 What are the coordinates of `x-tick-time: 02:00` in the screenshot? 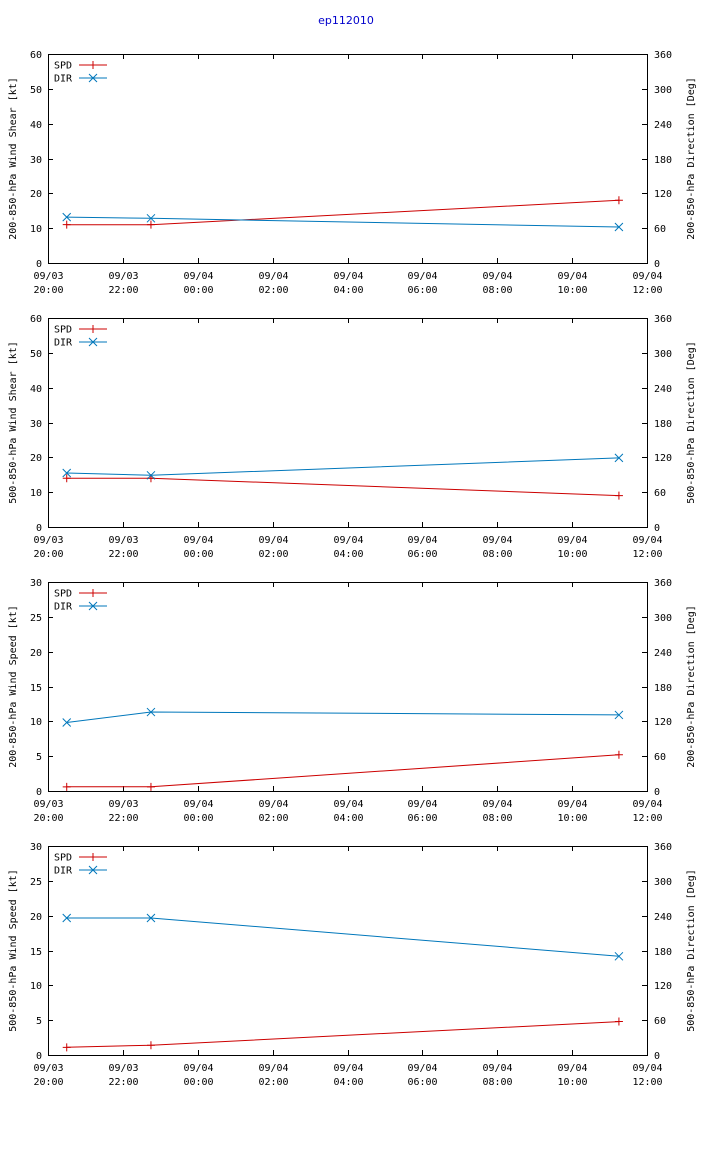 It's located at (273, 1082).